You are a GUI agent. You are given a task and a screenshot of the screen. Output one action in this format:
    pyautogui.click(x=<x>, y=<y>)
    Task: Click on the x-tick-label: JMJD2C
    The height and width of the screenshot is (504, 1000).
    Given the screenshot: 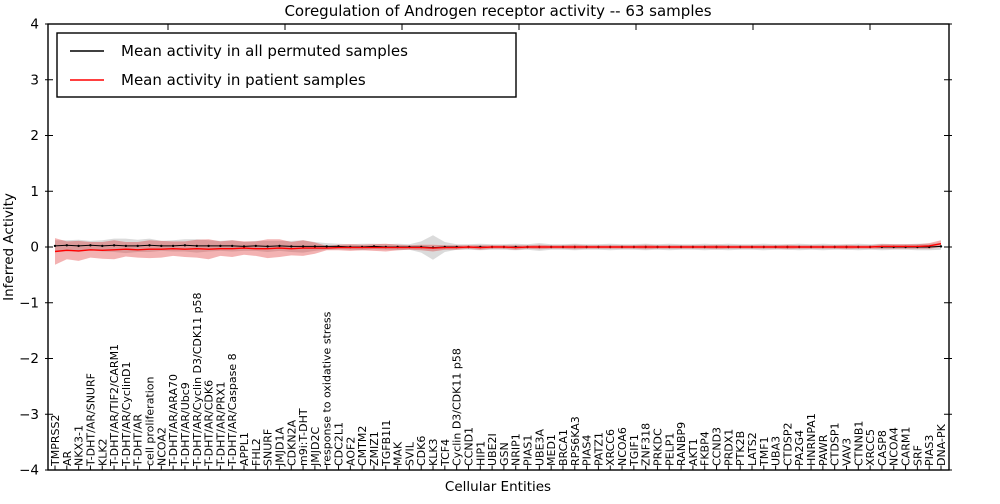 What is the action you would take?
    pyautogui.click(x=315, y=447)
    